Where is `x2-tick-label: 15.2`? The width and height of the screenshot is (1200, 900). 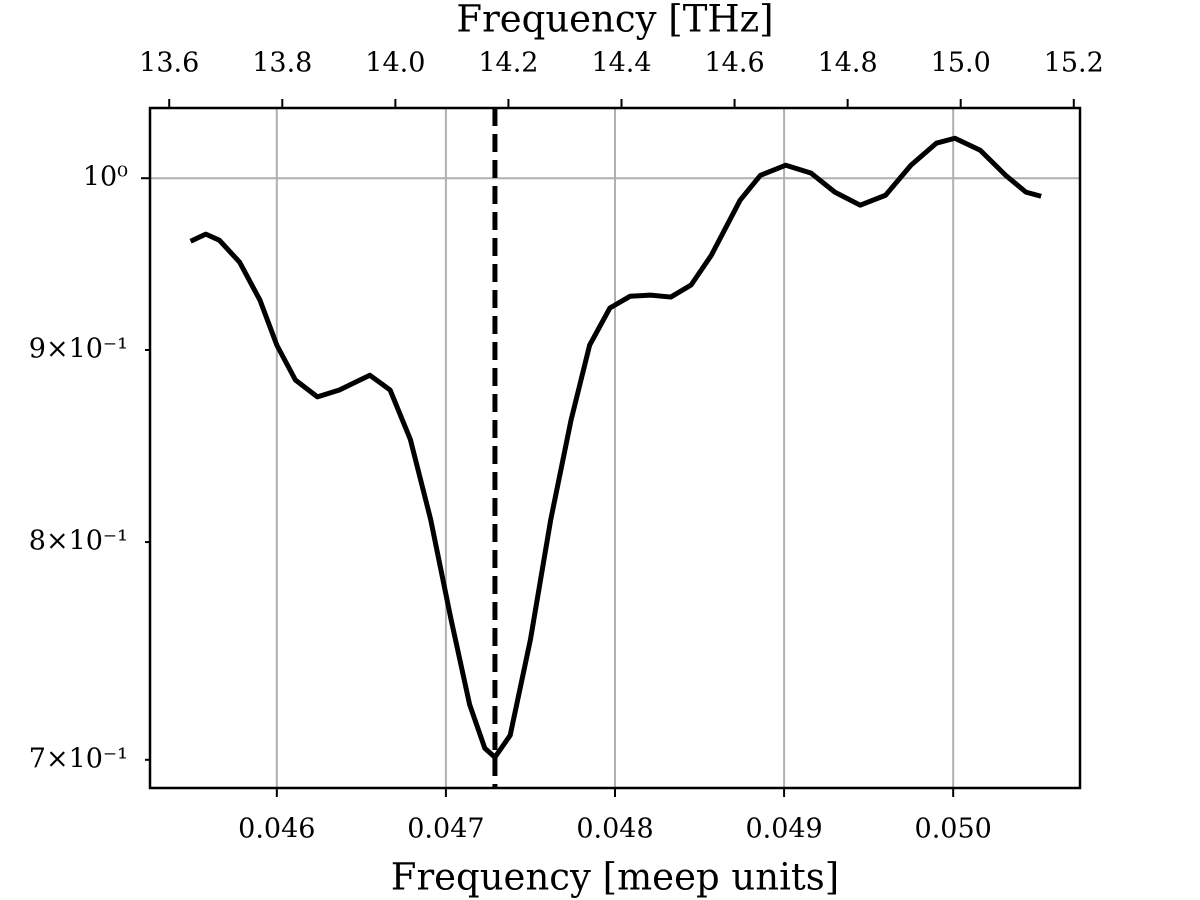 x2-tick-label: 15.2 is located at coordinates (1074, 63).